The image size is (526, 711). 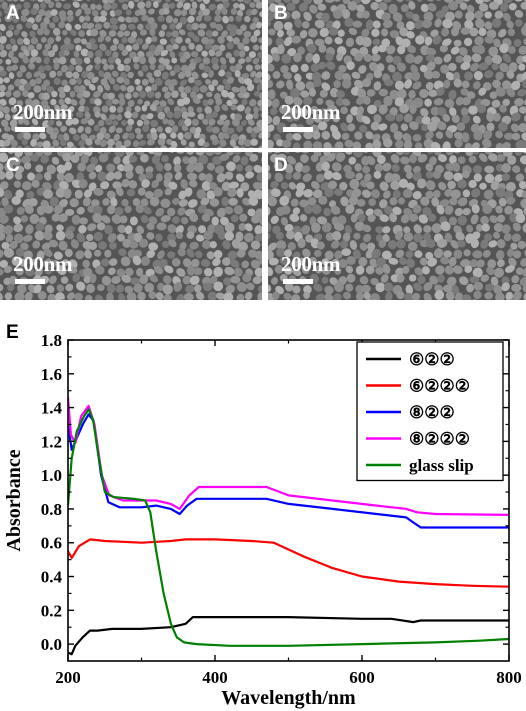 I want to click on y-tick-label: 1.0, so click(x=51, y=475).